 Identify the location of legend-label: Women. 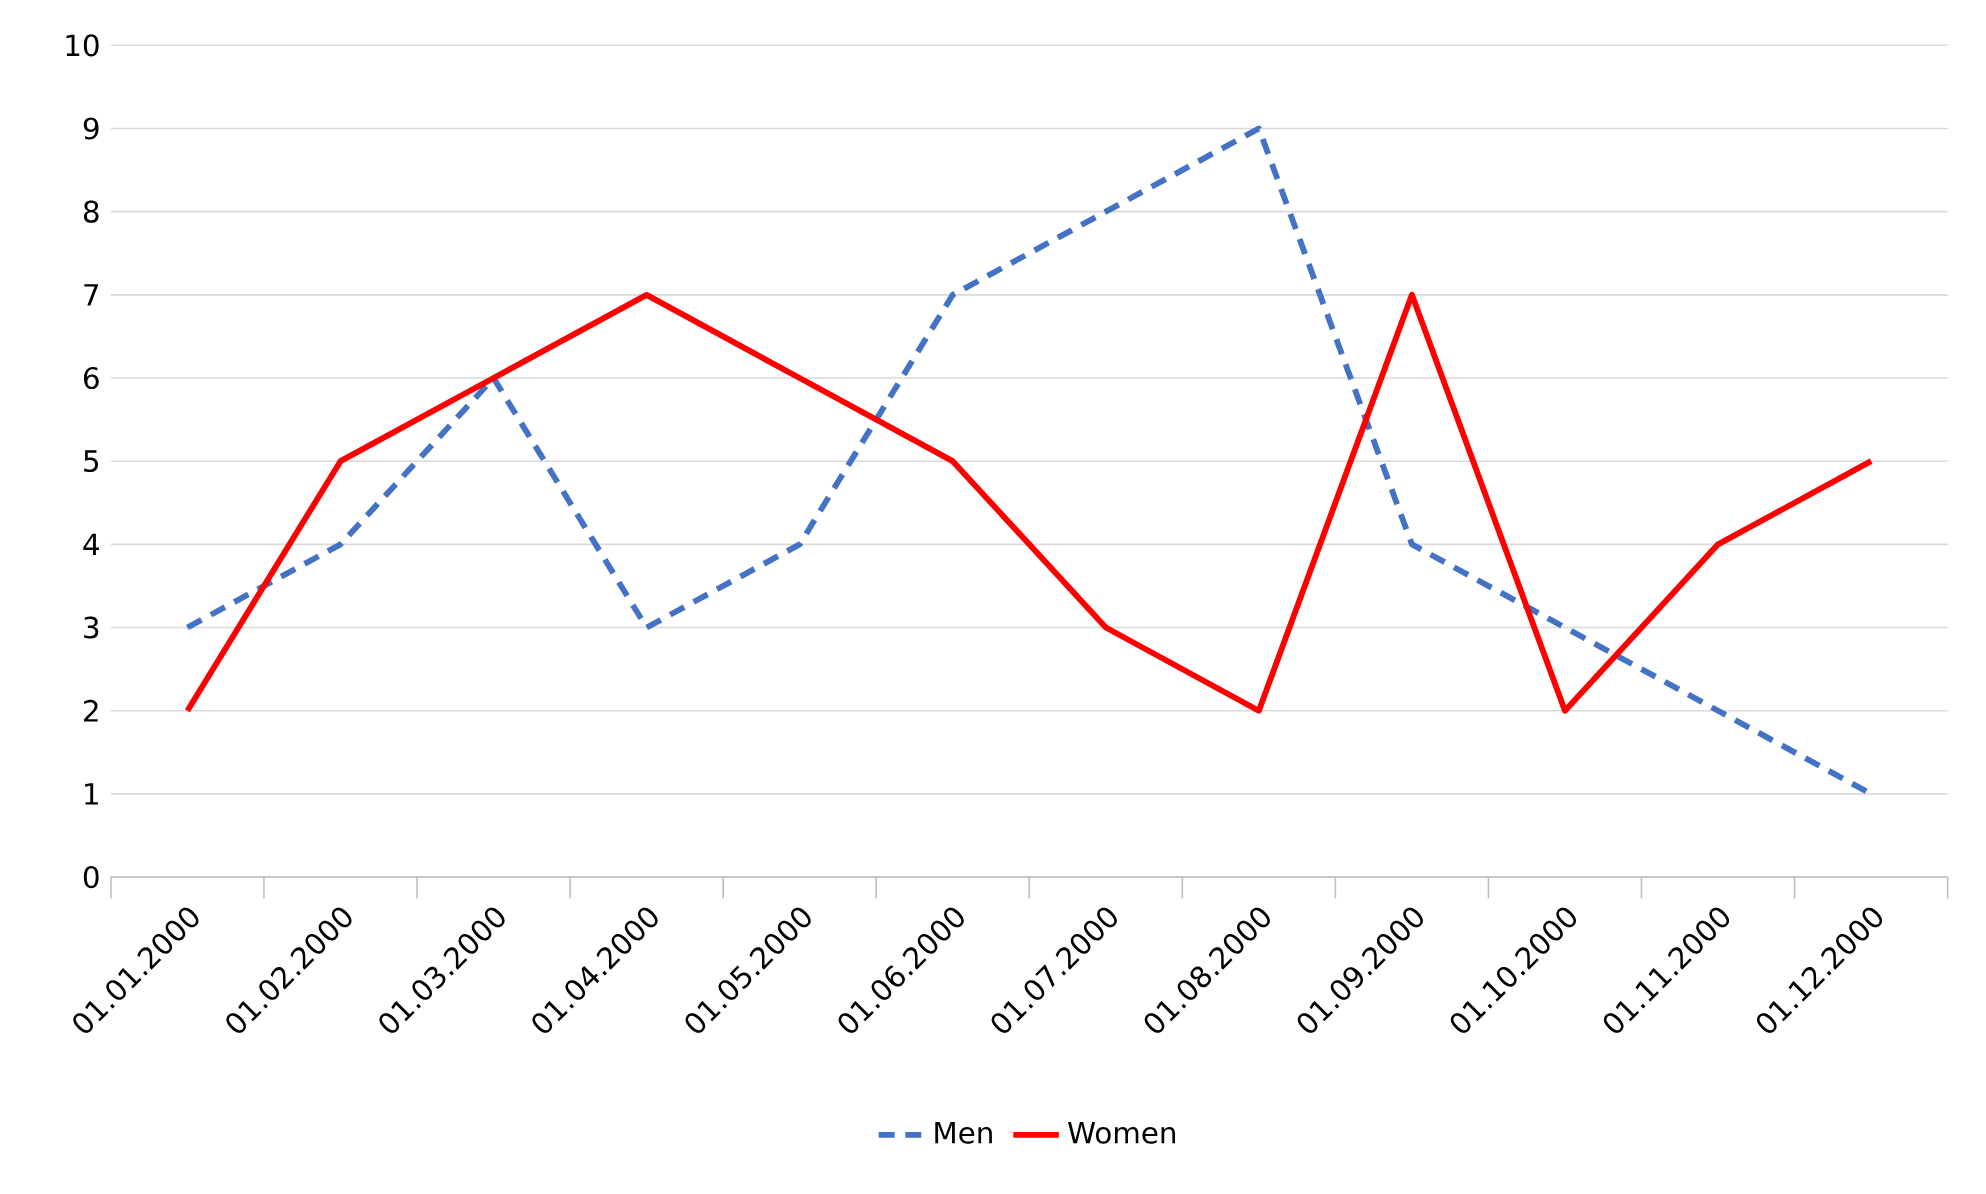
(1121, 1132).